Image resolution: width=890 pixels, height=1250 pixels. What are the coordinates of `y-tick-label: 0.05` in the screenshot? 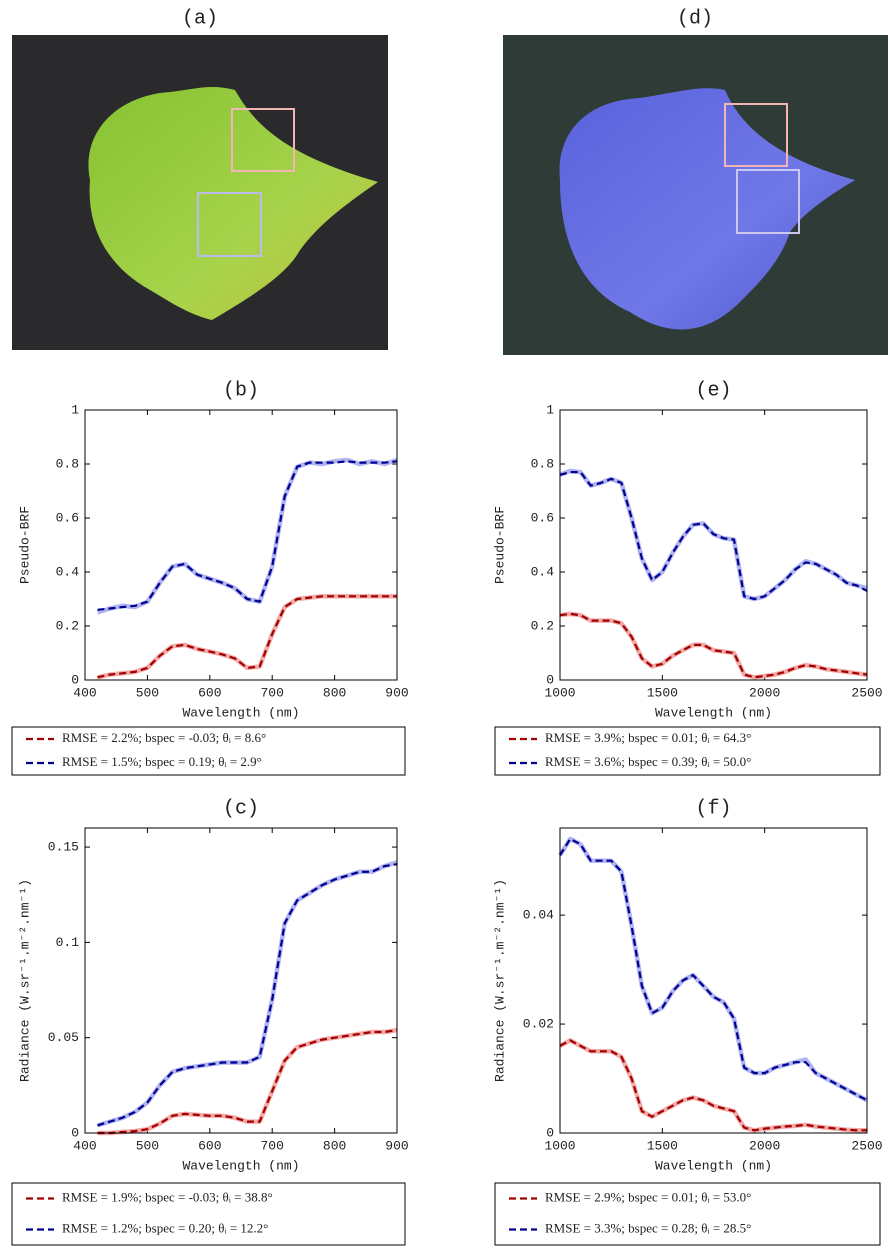 It's located at (63, 1037).